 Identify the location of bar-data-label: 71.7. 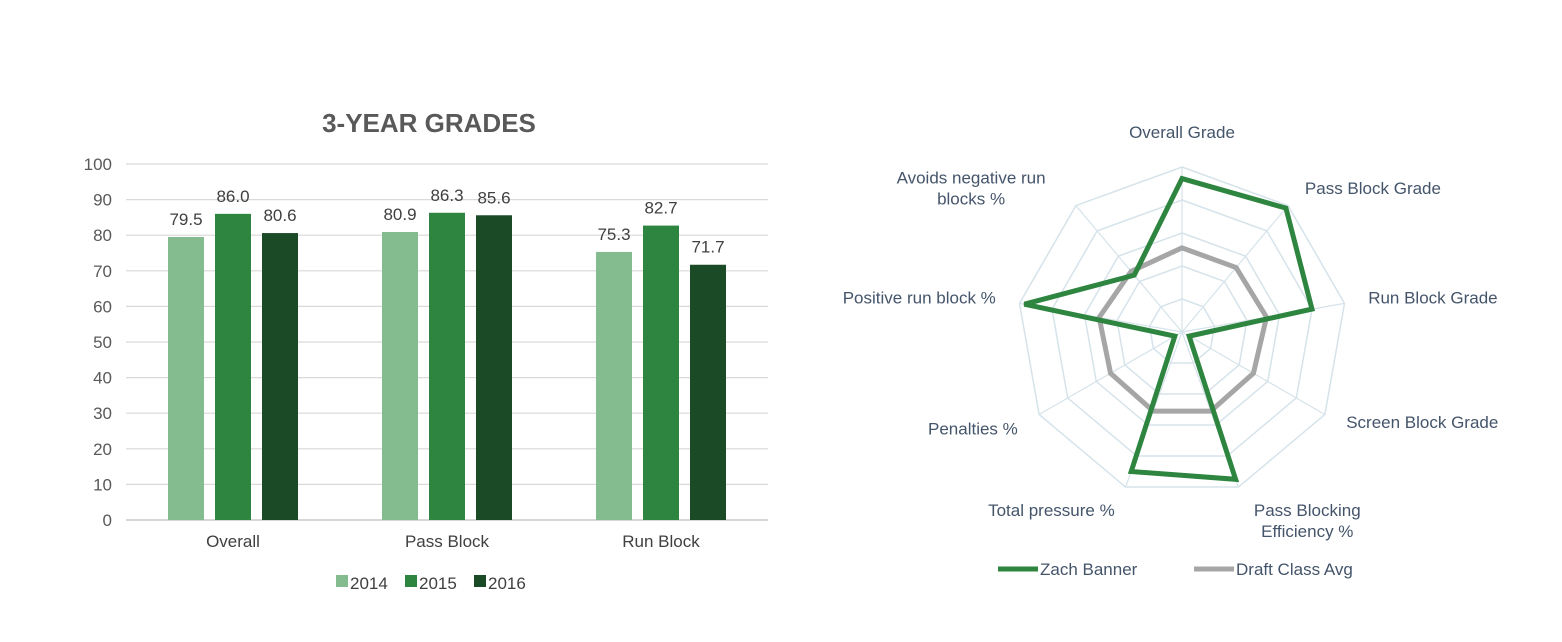
(707, 247).